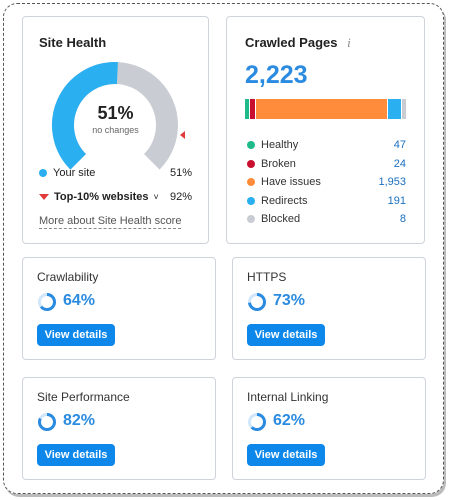 This screenshot has height=500, width=450. I want to click on crawl-row-label: Healthy, so click(280, 145).